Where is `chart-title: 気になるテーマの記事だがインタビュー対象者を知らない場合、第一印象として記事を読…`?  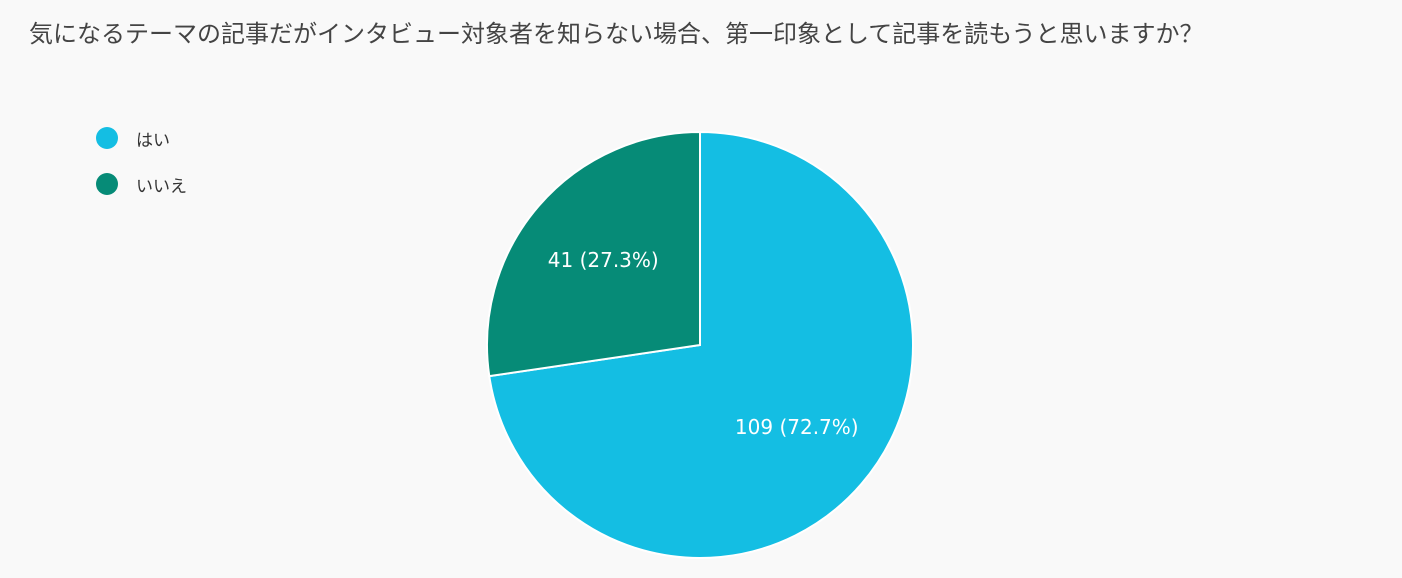 chart-title: 気になるテーマの記事だがインタビュー対象者を知らない場合、第一印象として記事を読… is located at coordinates (616, 34).